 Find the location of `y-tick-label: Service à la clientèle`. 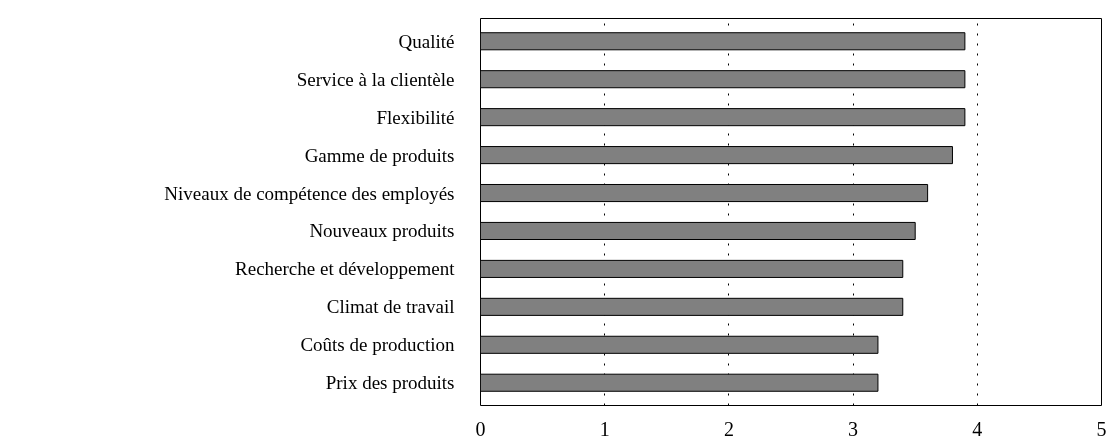

y-tick-label: Service à la clientèle is located at coordinates (375, 79).